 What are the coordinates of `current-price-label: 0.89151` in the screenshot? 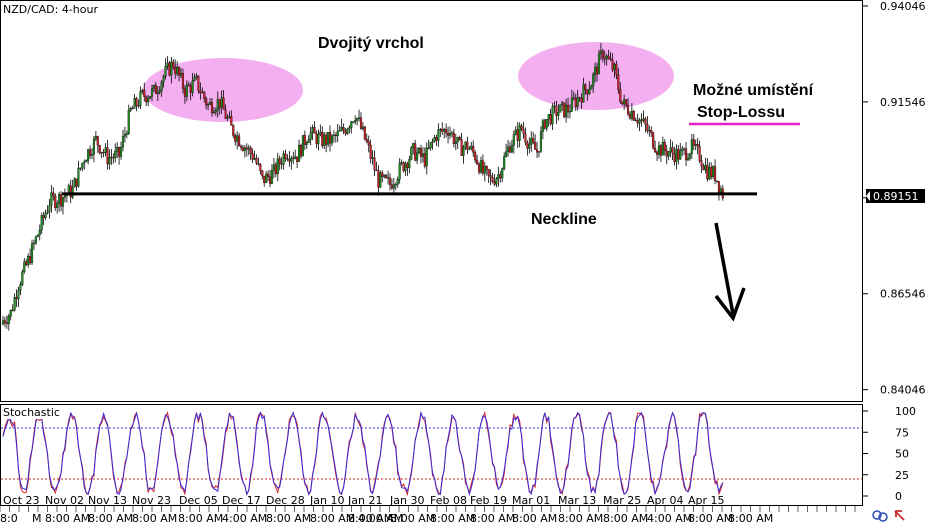 It's located at (896, 196).